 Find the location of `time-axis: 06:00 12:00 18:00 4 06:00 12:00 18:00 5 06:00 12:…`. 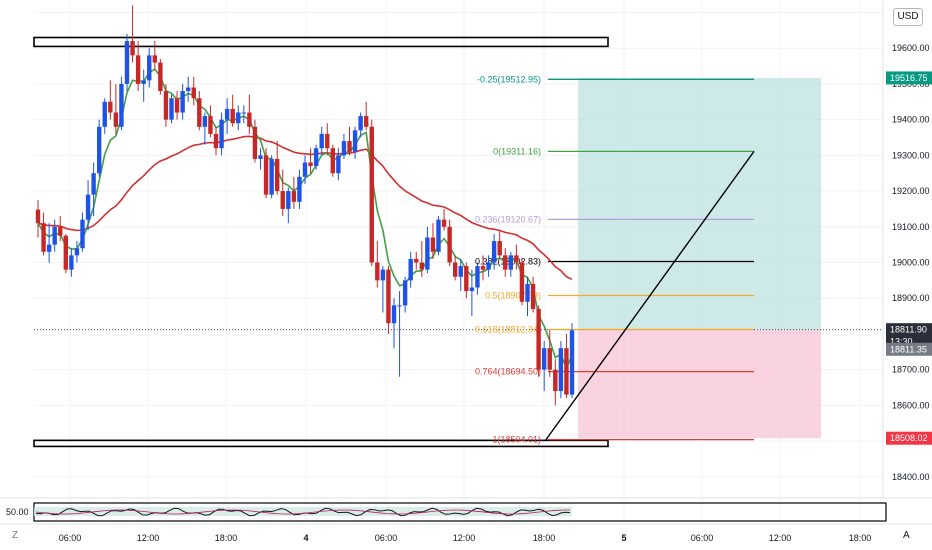

time-axis: 06:00 12:00 18:00 4 06:00 12:00 18:00 5 06:00 12:… is located at coordinates (466, 533).